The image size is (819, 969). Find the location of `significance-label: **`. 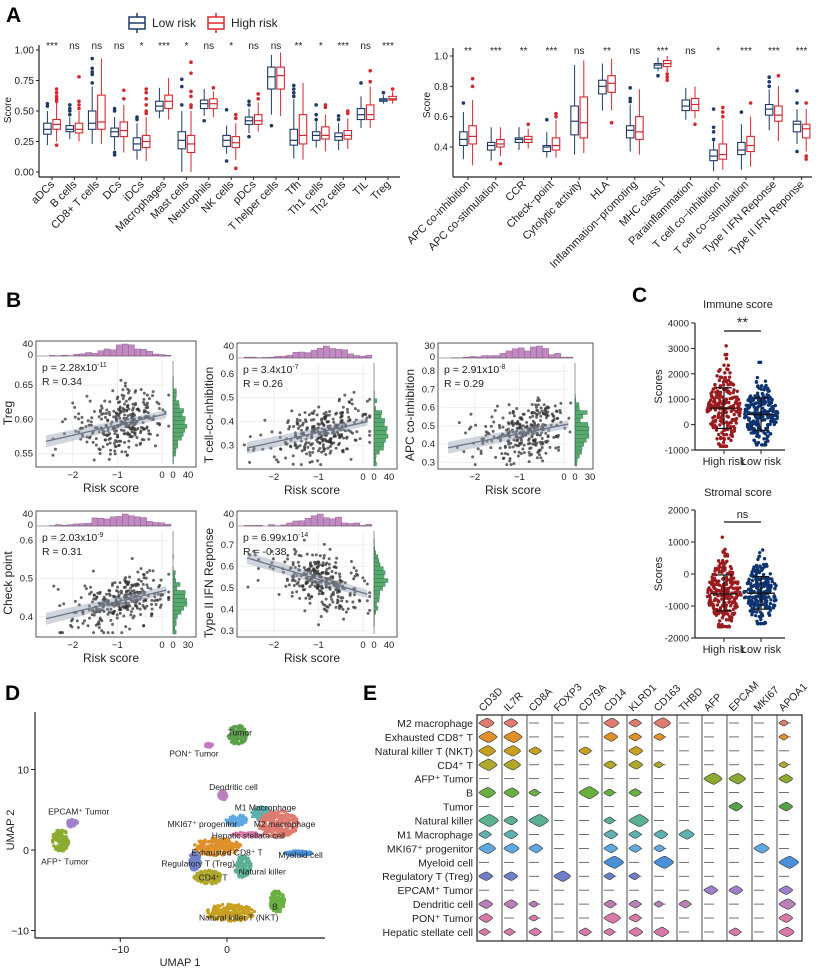

significance-label: ** is located at coordinates (607, 51).